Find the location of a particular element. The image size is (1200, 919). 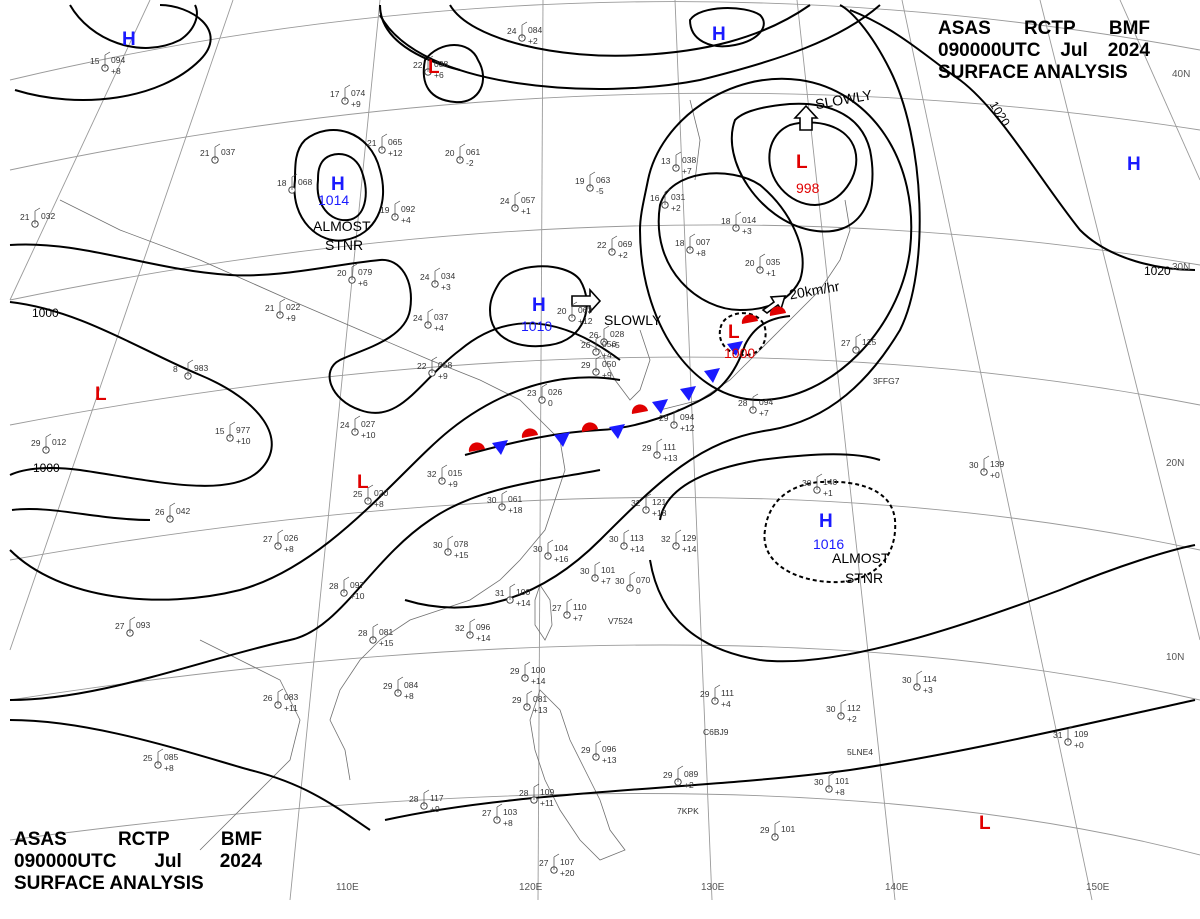

movement-note: STNR is located at coordinates (864, 578).